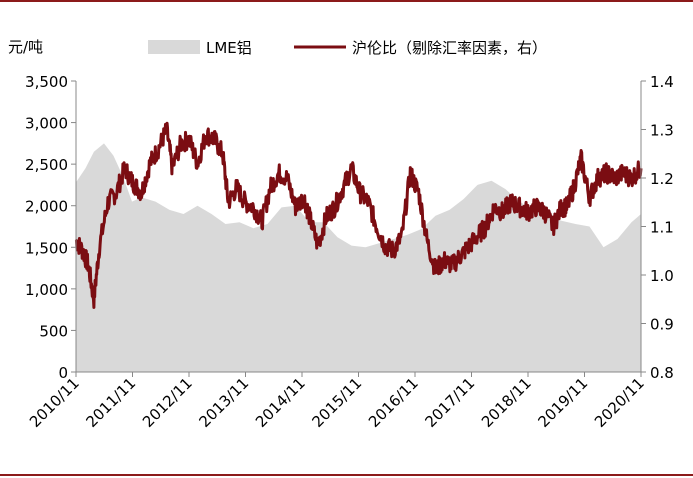 The image size is (693, 478). What do you see at coordinates (662, 82) in the screenshot?
I see `y-right-tick-label: 1.4` at bounding box center [662, 82].